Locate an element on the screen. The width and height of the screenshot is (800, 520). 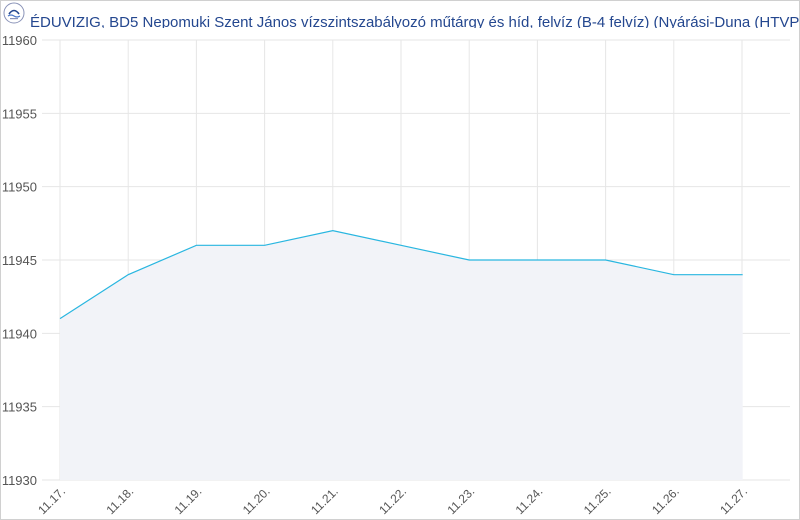
x-tick-label: 11.24. is located at coordinates (529, 500).